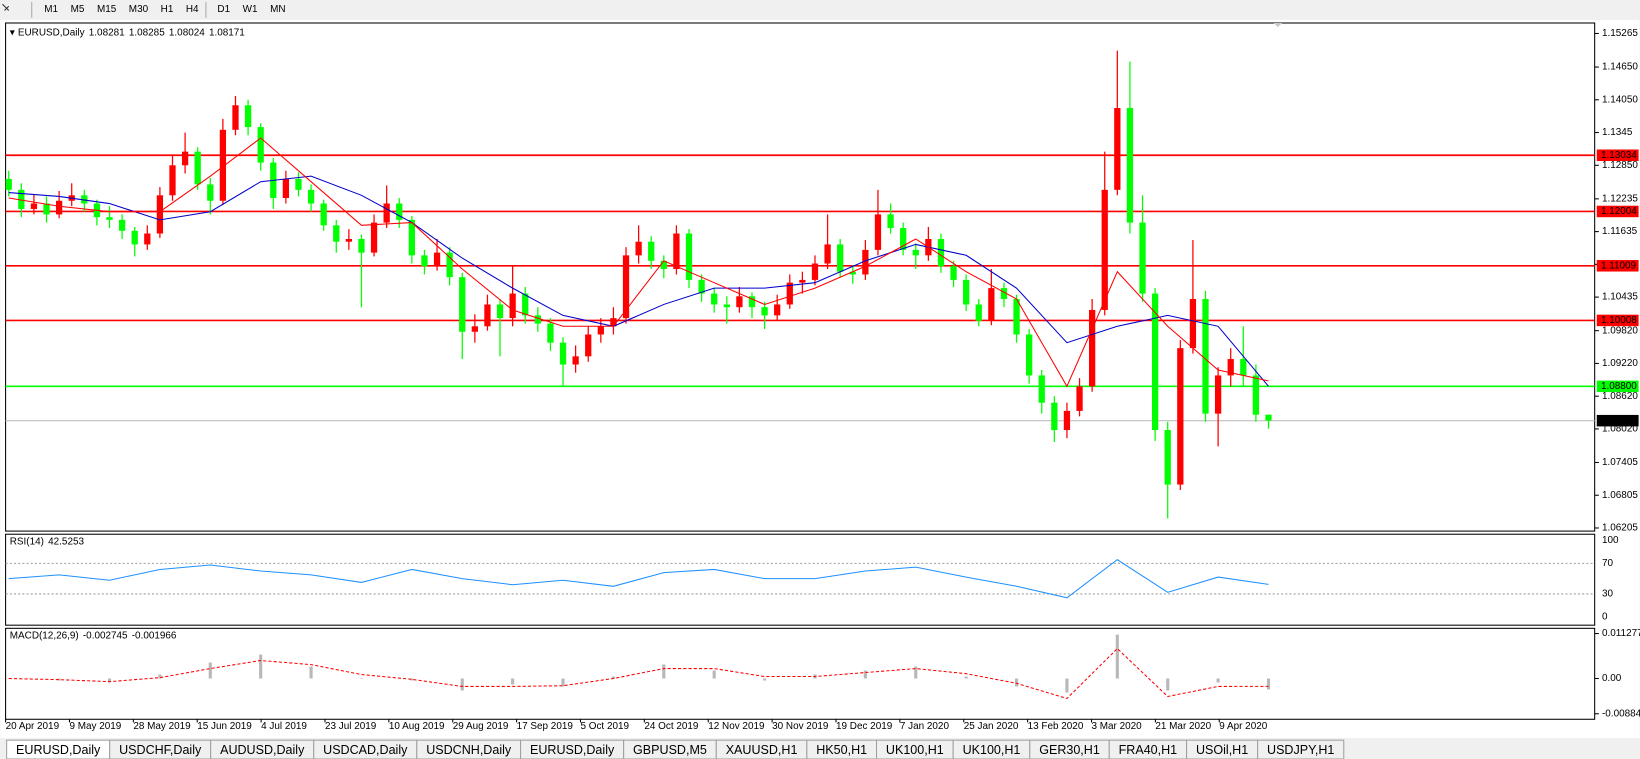 The width and height of the screenshot is (1640, 759). I want to click on level-line-label: 1.10008, so click(1619, 320).